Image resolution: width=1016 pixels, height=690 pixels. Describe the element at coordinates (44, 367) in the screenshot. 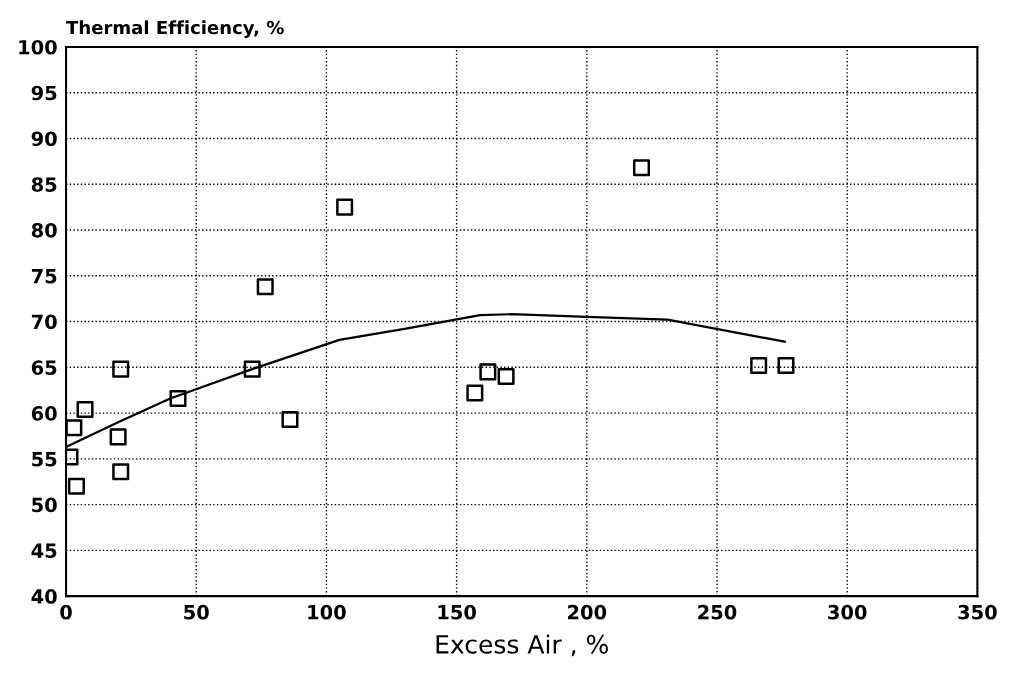

I see `y-tick-label: 65` at that location.